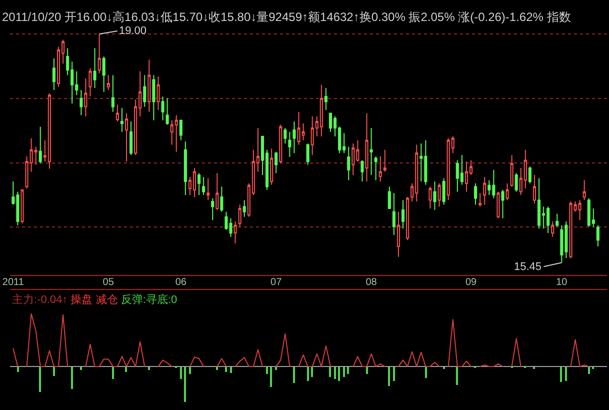  What do you see at coordinates (276, 282) in the screenshot?
I see `x-tick-label: 07` at bounding box center [276, 282].